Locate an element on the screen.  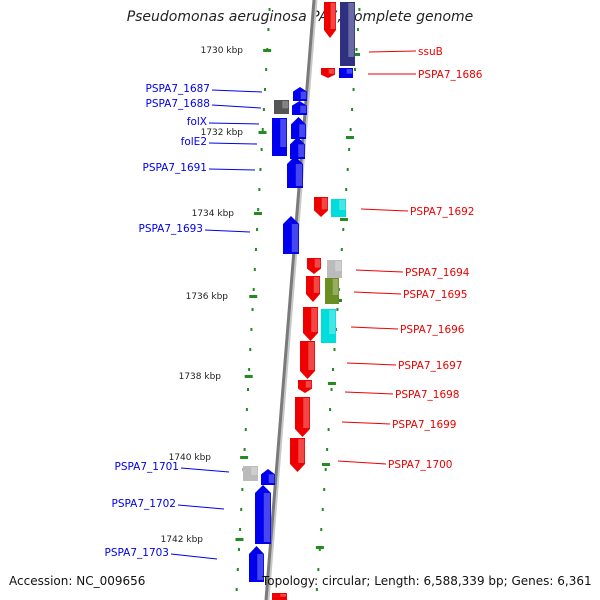
tick-label: 1738 kbp is located at coordinates (200, 377).